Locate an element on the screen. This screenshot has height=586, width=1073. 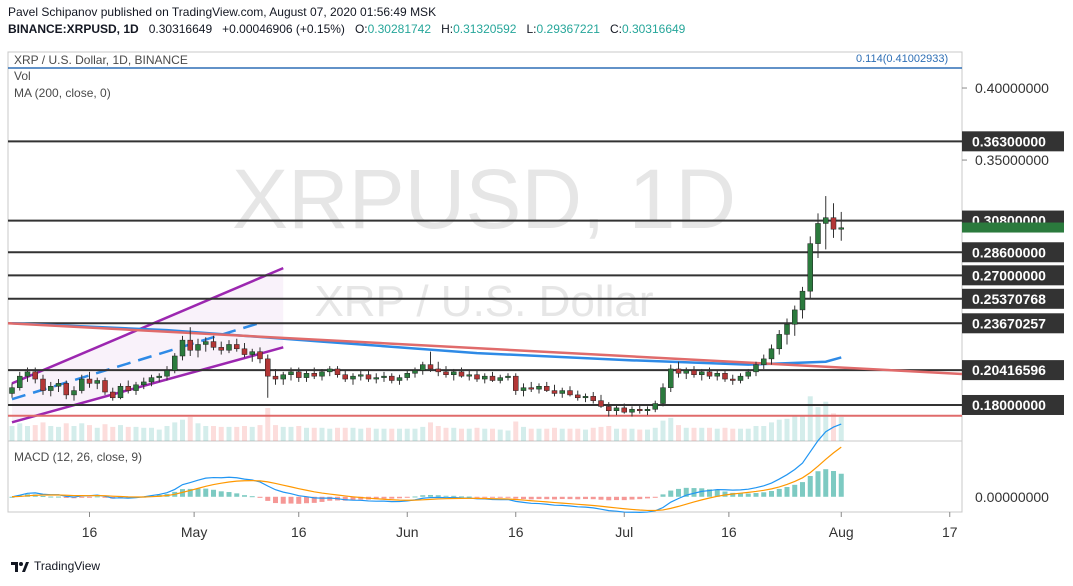
macd-legend: MACD (12, 26, close, 9) is located at coordinates (78, 457).